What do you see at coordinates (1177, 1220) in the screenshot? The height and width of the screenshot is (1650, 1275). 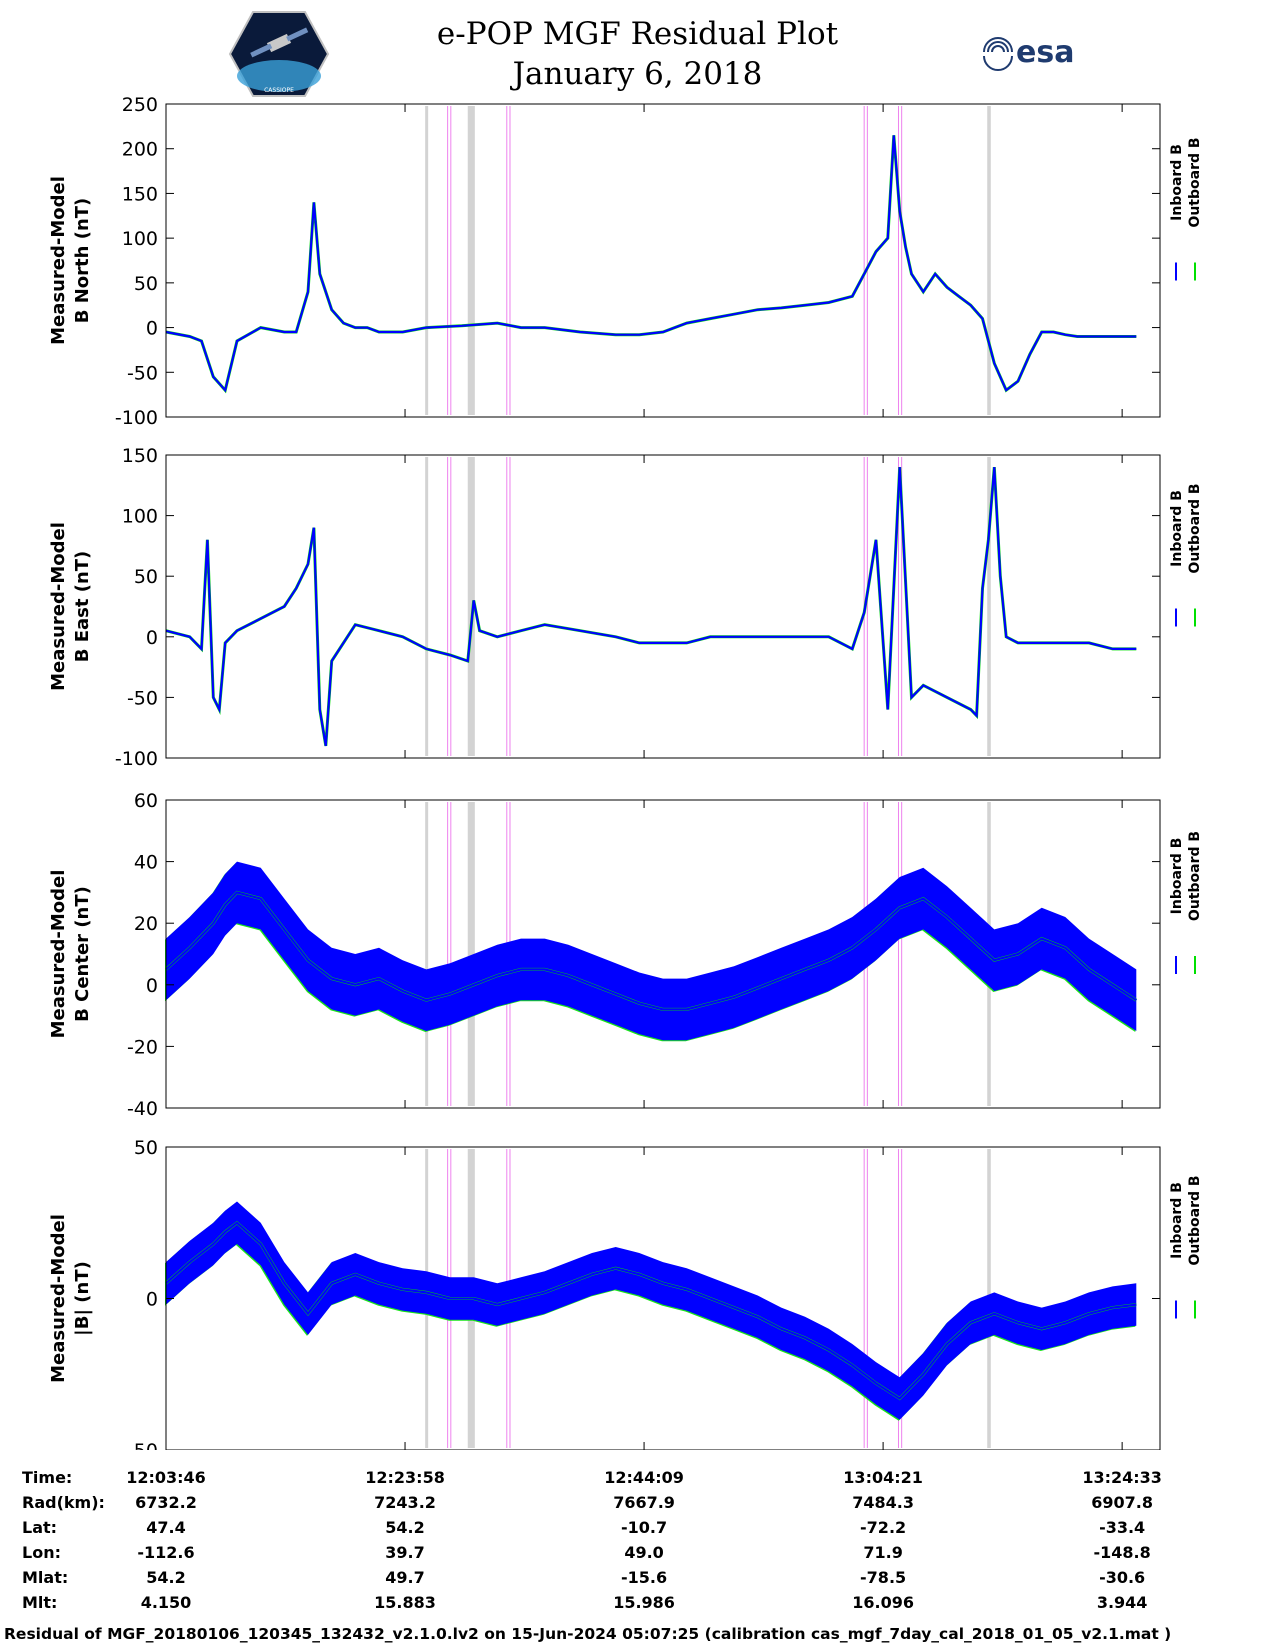 I see `legend-inboard-label-3: Inboard B` at bounding box center [1177, 1220].